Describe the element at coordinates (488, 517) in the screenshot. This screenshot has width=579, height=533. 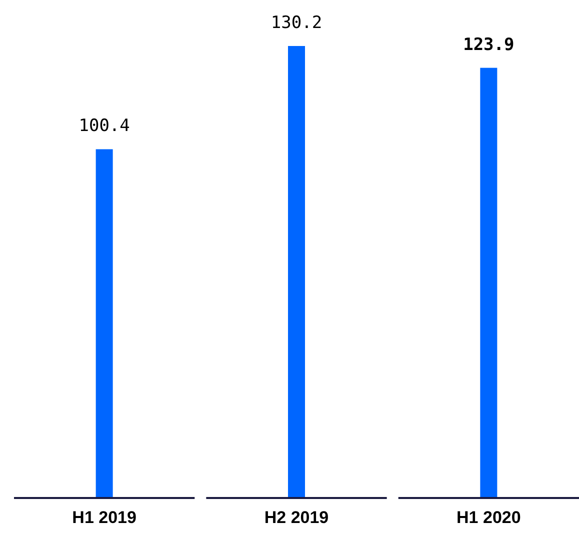
I see `x-tick-label: H1 2020` at that location.